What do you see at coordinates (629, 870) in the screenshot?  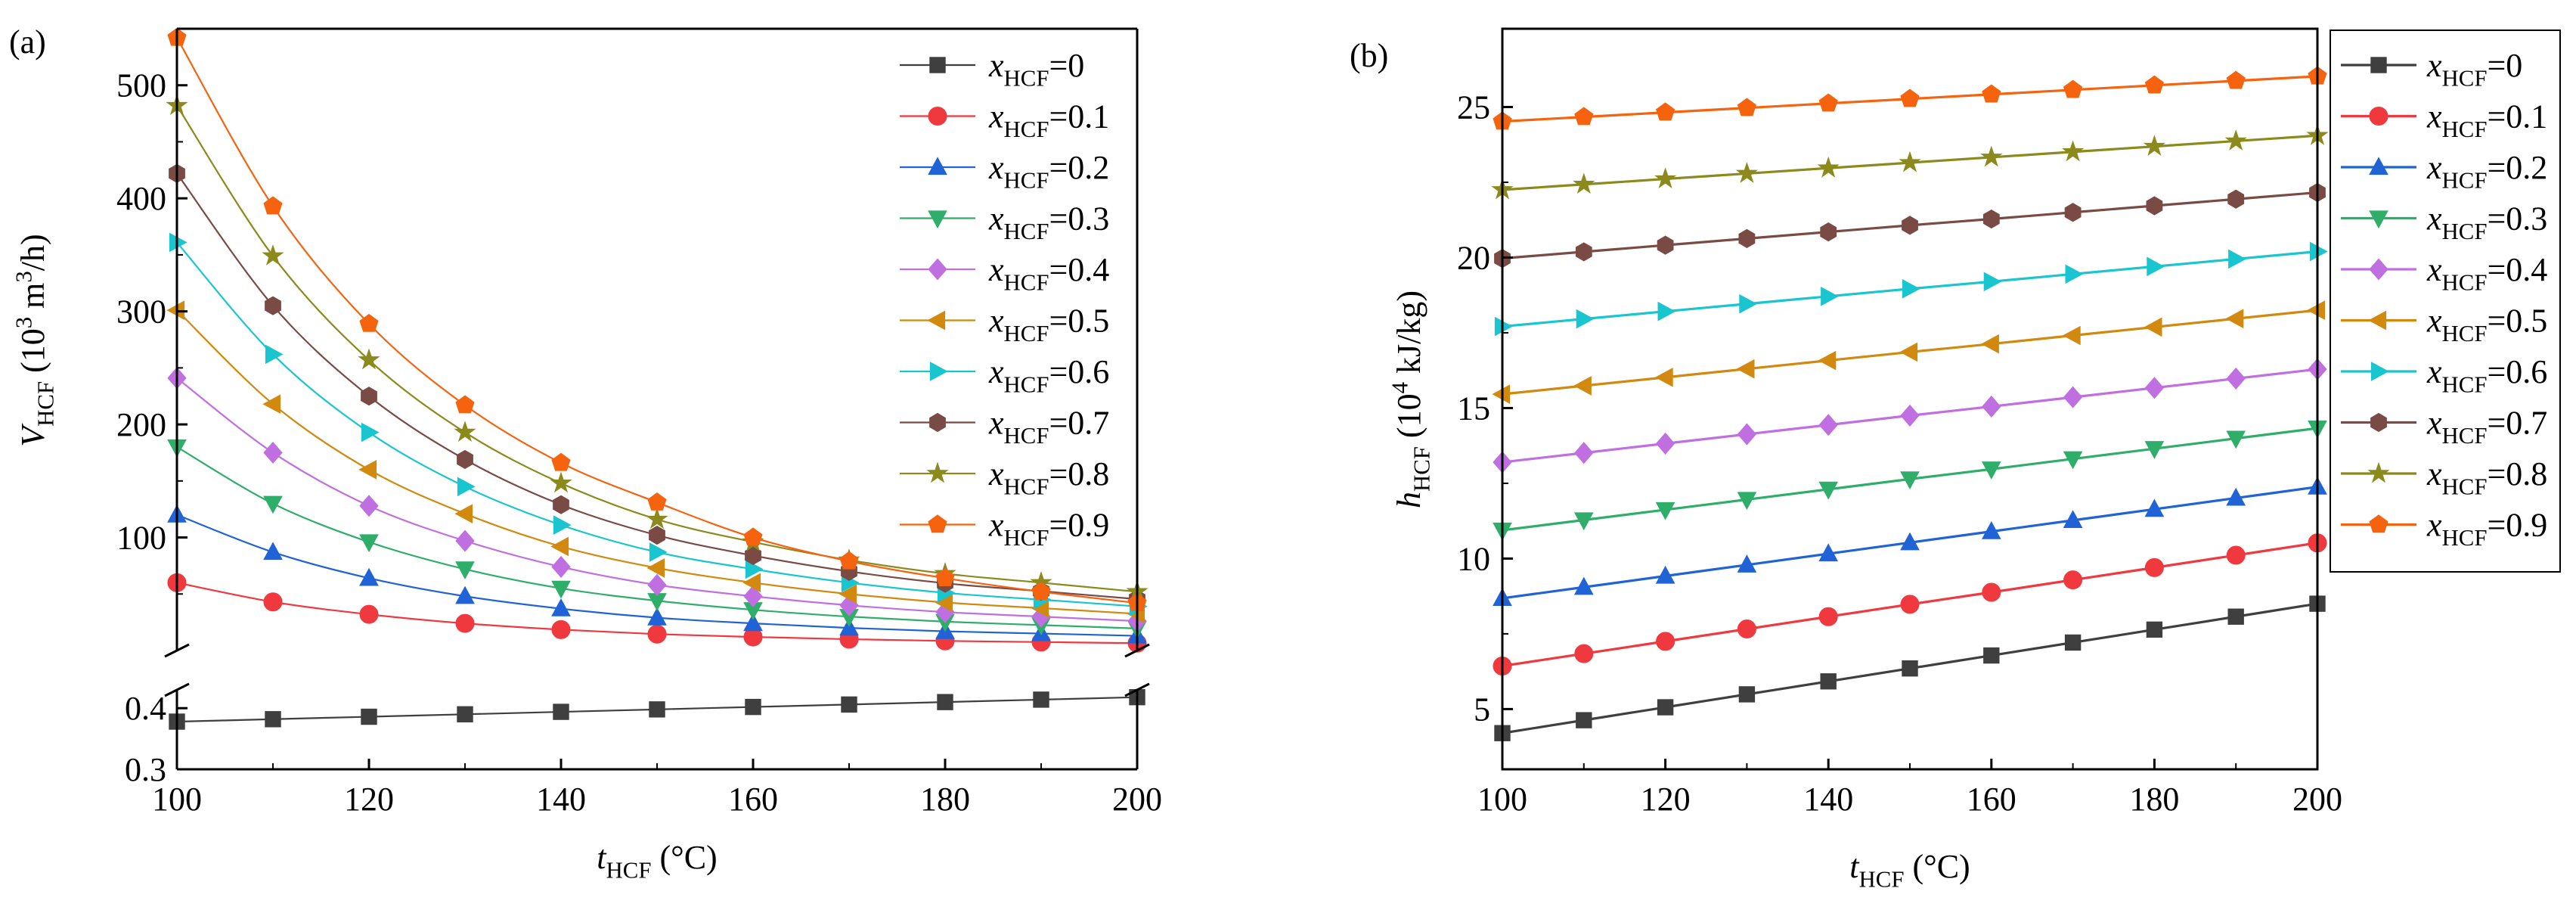 I see `x-axis-title-a-part: HCF` at bounding box center [629, 870].